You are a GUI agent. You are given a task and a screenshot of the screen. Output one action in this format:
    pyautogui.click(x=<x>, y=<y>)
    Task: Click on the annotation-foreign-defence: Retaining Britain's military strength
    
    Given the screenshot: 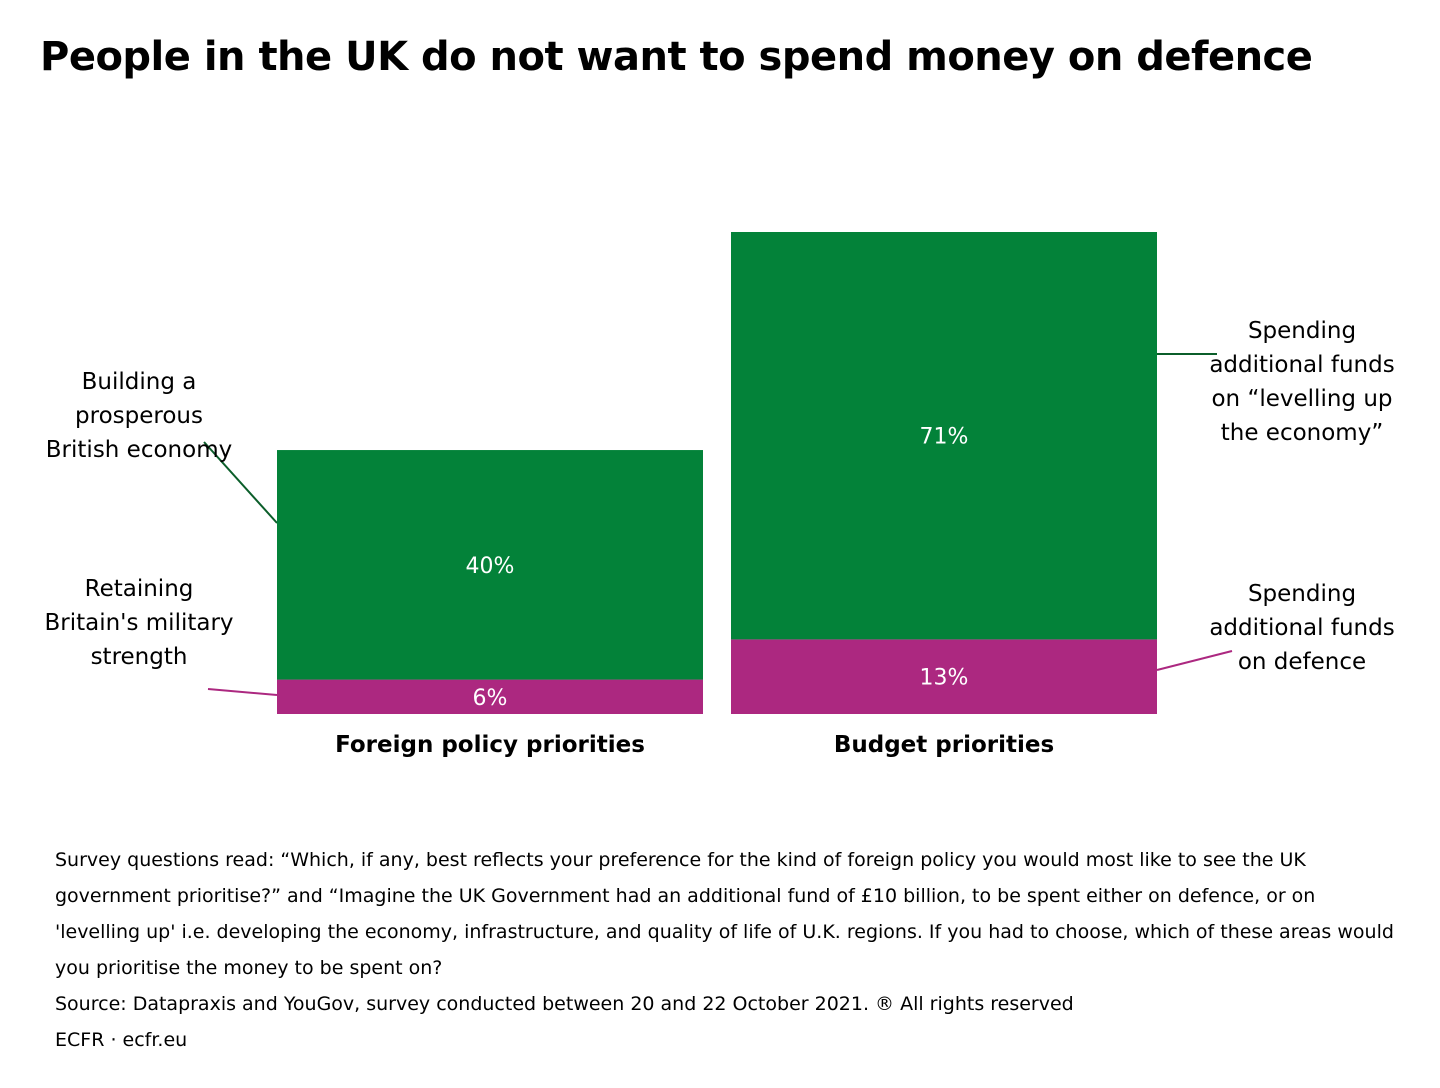 What is the action you would take?
    pyautogui.click(x=139, y=623)
    